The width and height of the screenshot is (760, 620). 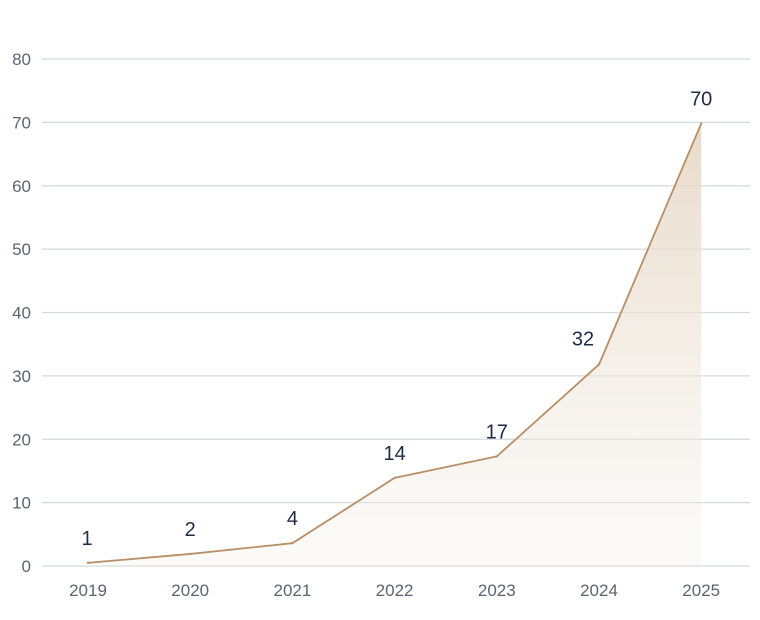 What do you see at coordinates (599, 590) in the screenshot?
I see `x-tick-label: 2024` at bounding box center [599, 590].